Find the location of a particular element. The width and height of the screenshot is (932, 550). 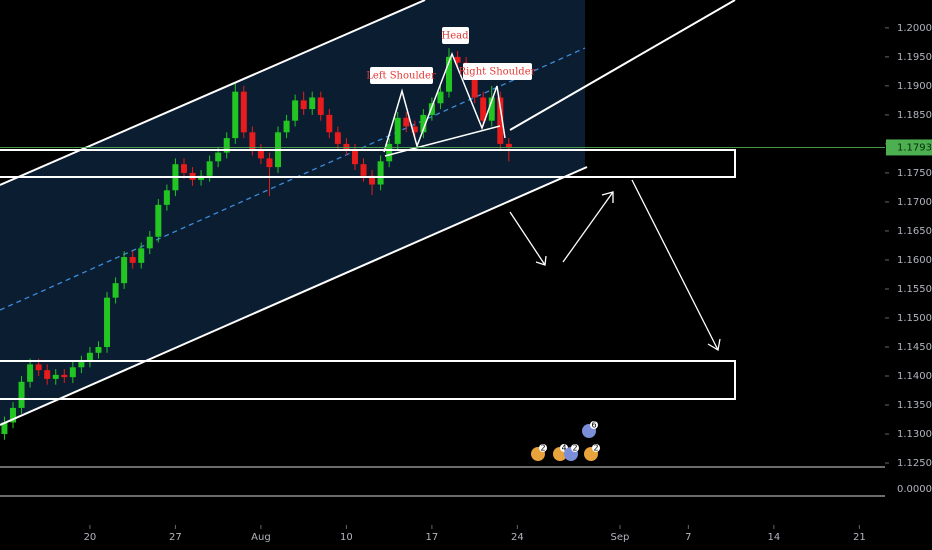

x-tick-label: 27 is located at coordinates (175, 537).